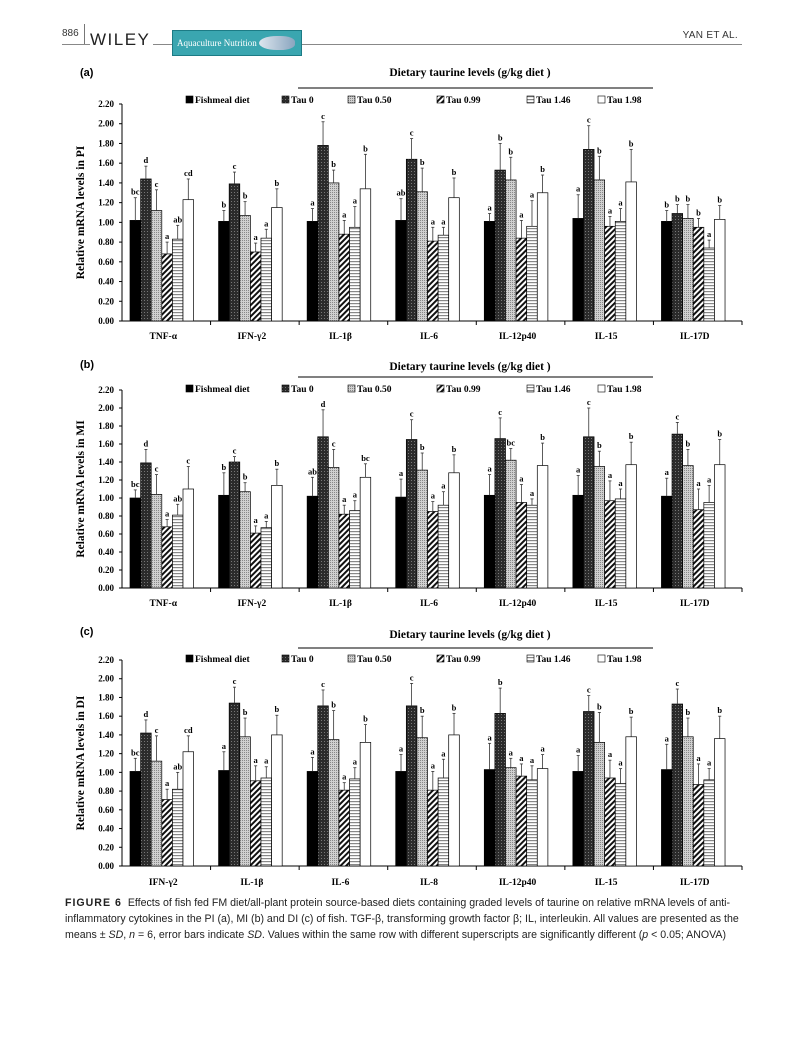 This screenshot has height=1051, width=800. What do you see at coordinates (84, 34) in the screenshot?
I see `header-separator` at bounding box center [84, 34].